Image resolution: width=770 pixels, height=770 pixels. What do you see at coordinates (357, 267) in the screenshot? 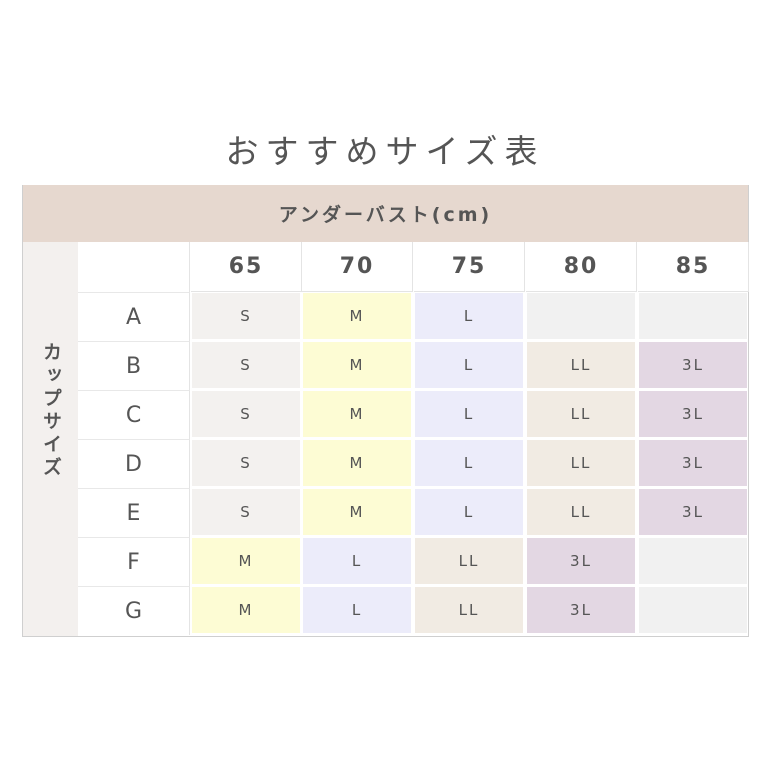
I see `column-header: 70` at bounding box center [357, 267].